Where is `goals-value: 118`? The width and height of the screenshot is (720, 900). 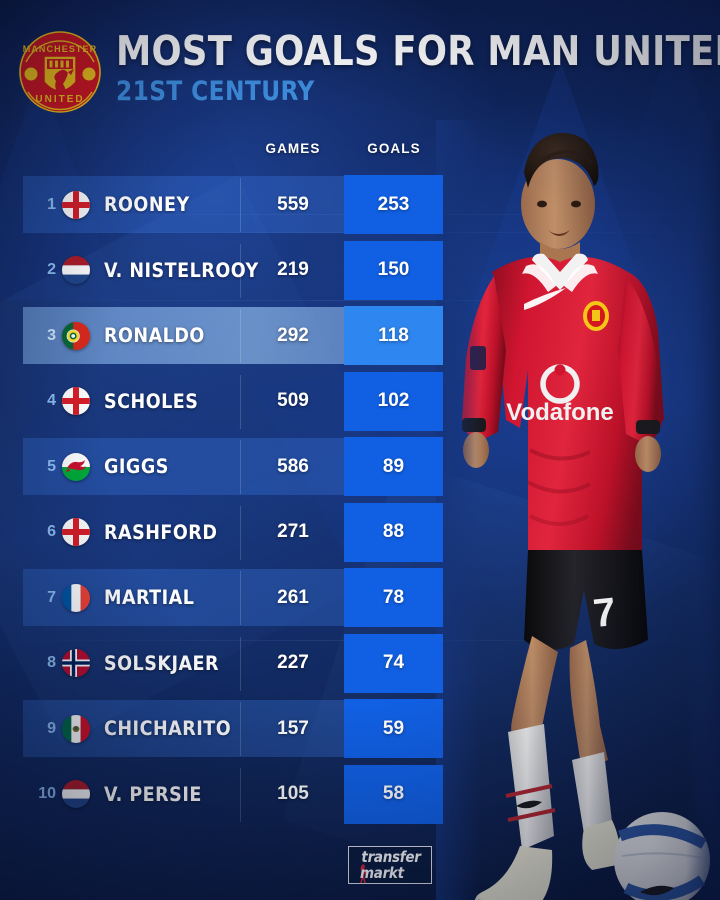 goals-value: 118 is located at coordinates (393, 335).